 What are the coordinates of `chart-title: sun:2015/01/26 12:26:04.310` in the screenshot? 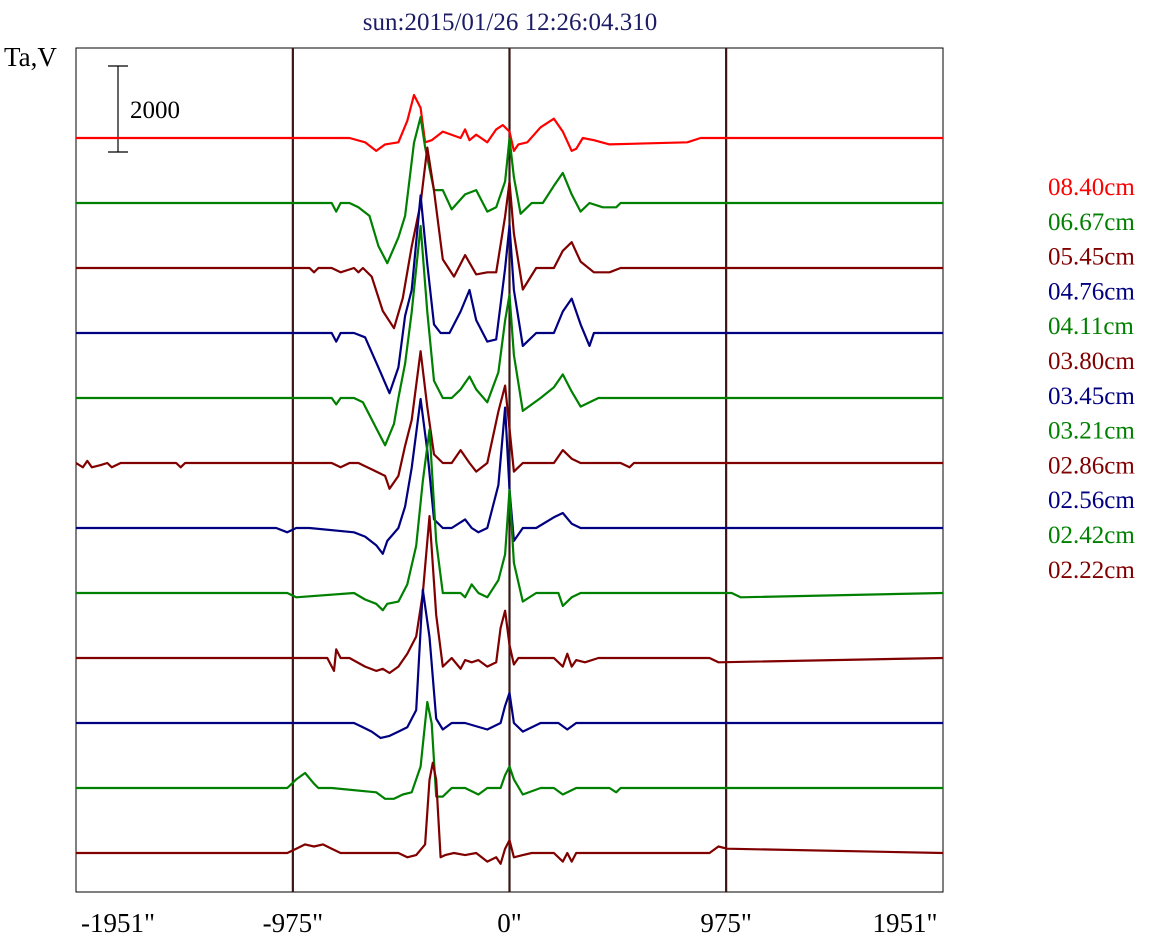 It's located at (510, 22).